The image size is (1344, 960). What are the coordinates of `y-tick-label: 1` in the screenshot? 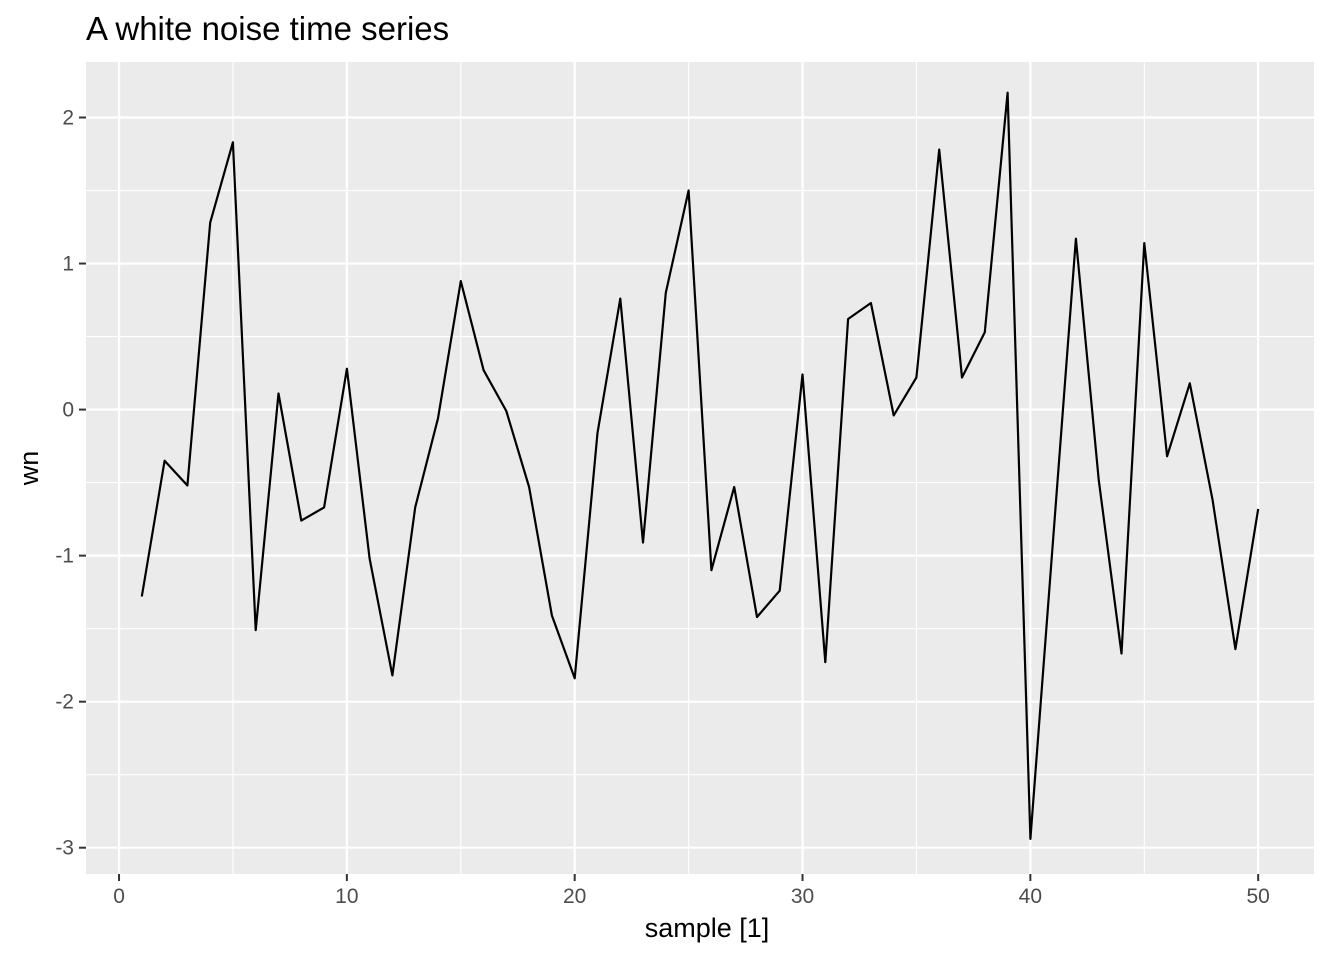 It's located at (68, 264).